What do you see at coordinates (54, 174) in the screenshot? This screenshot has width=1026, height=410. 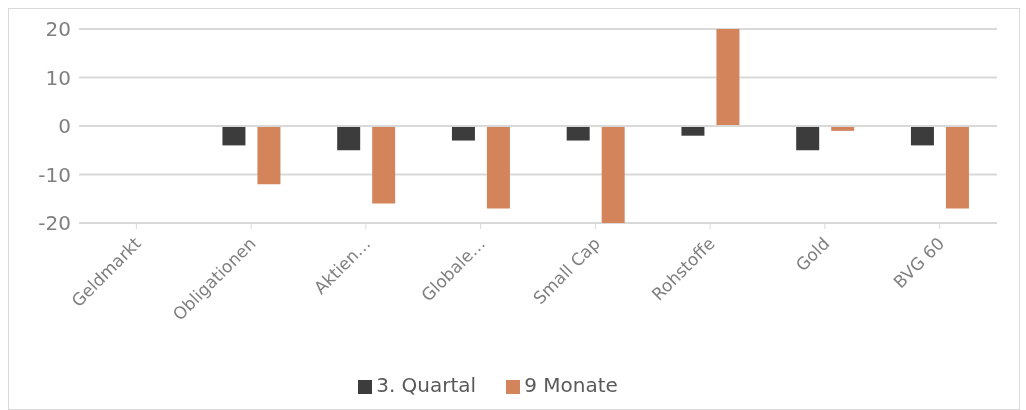 I see `y-tick-label: -10` at bounding box center [54, 174].